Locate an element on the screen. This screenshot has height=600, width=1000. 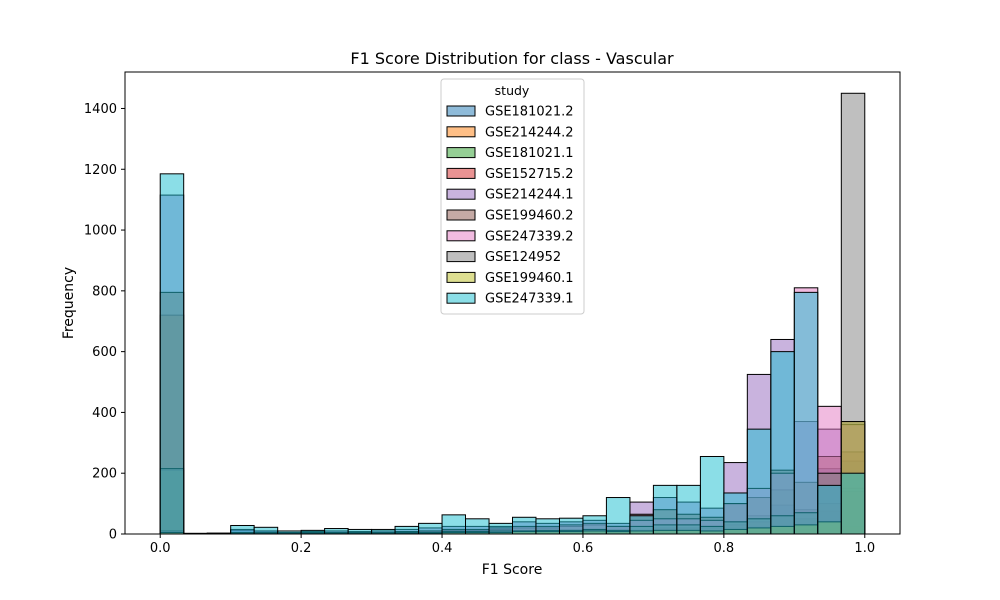
x-tick-label: 1.0 is located at coordinates (864, 548).